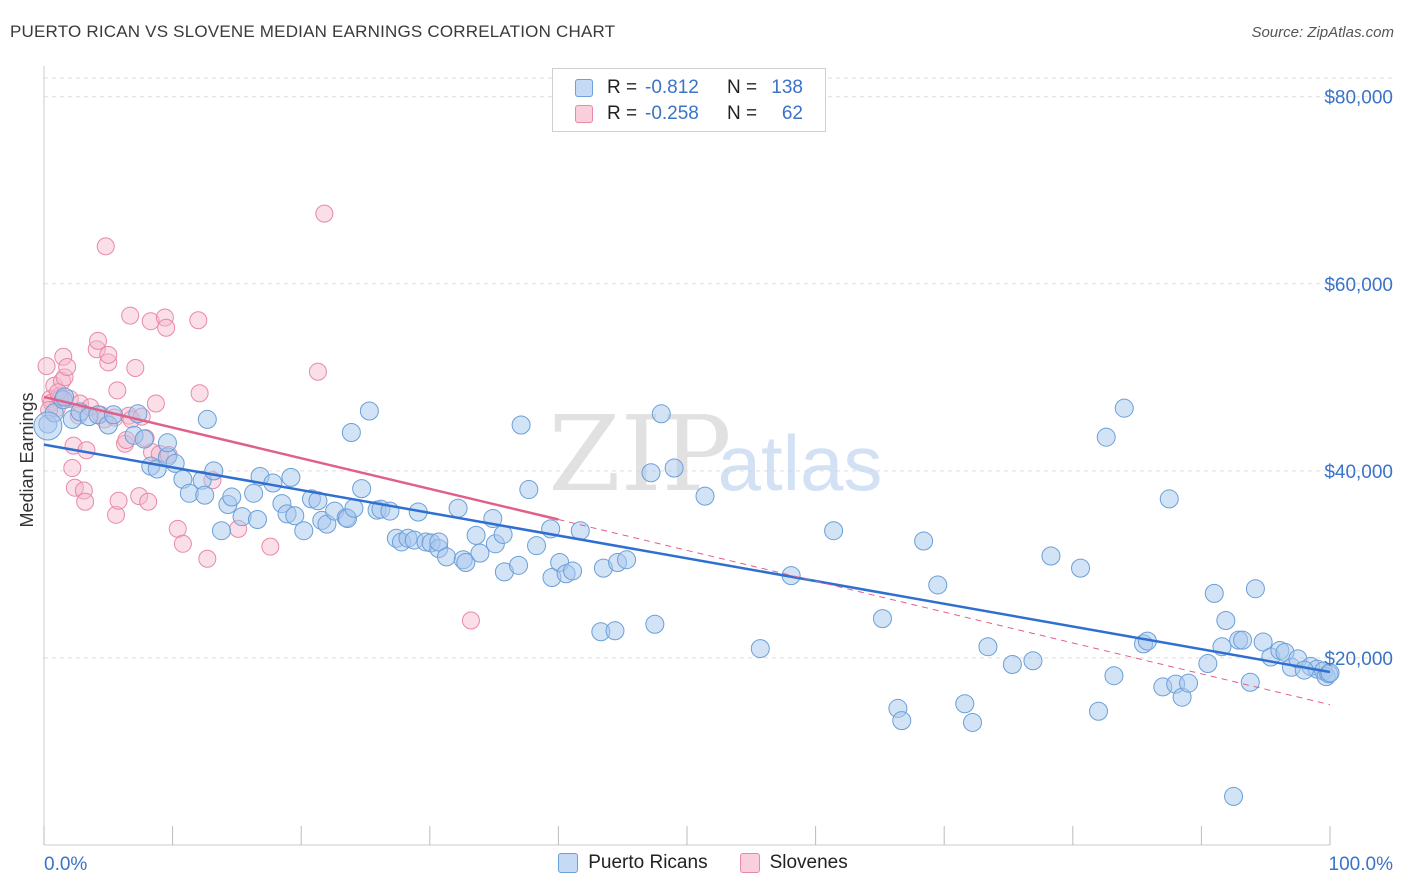 Image resolution: width=1406 pixels, height=892 pixels. I want to click on watermark: ZIP atlas, so click(715, 454).